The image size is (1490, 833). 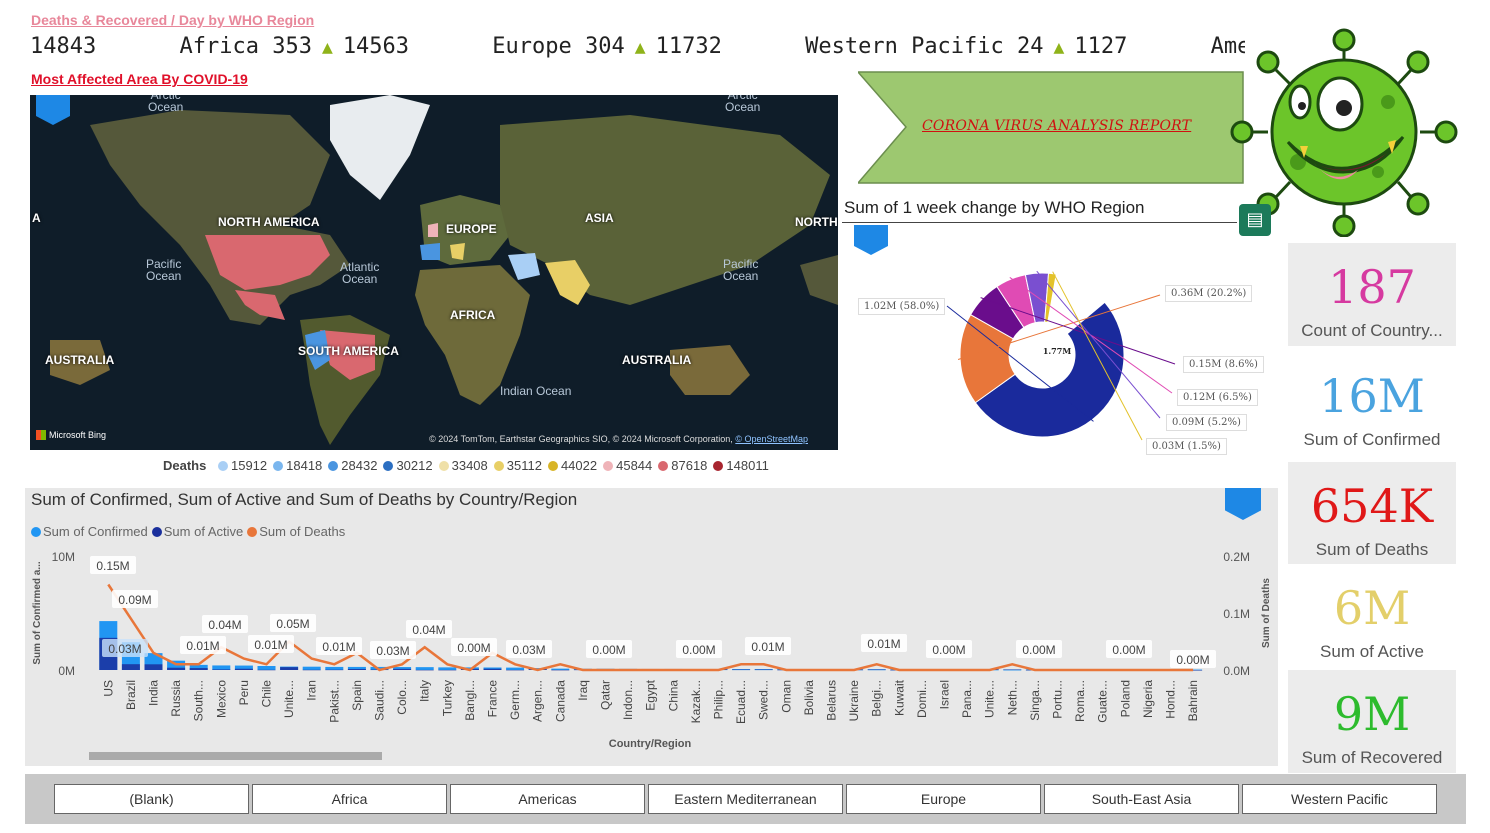 What do you see at coordinates (1193, 700) in the screenshot?
I see `x-tick-label: Bahrain` at bounding box center [1193, 700].